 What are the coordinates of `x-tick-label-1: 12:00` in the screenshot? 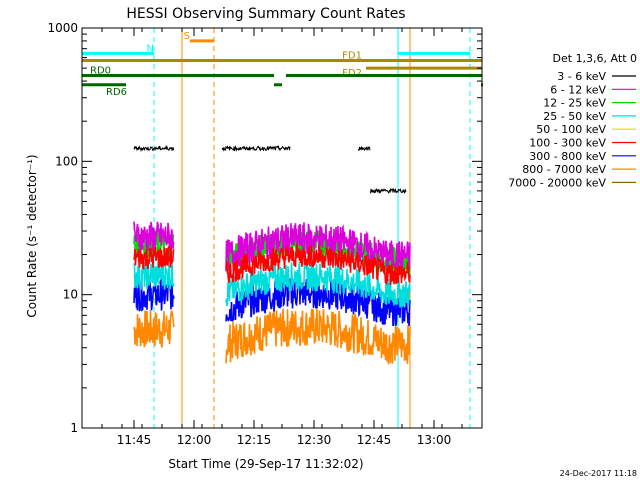 It's located at (194, 440).